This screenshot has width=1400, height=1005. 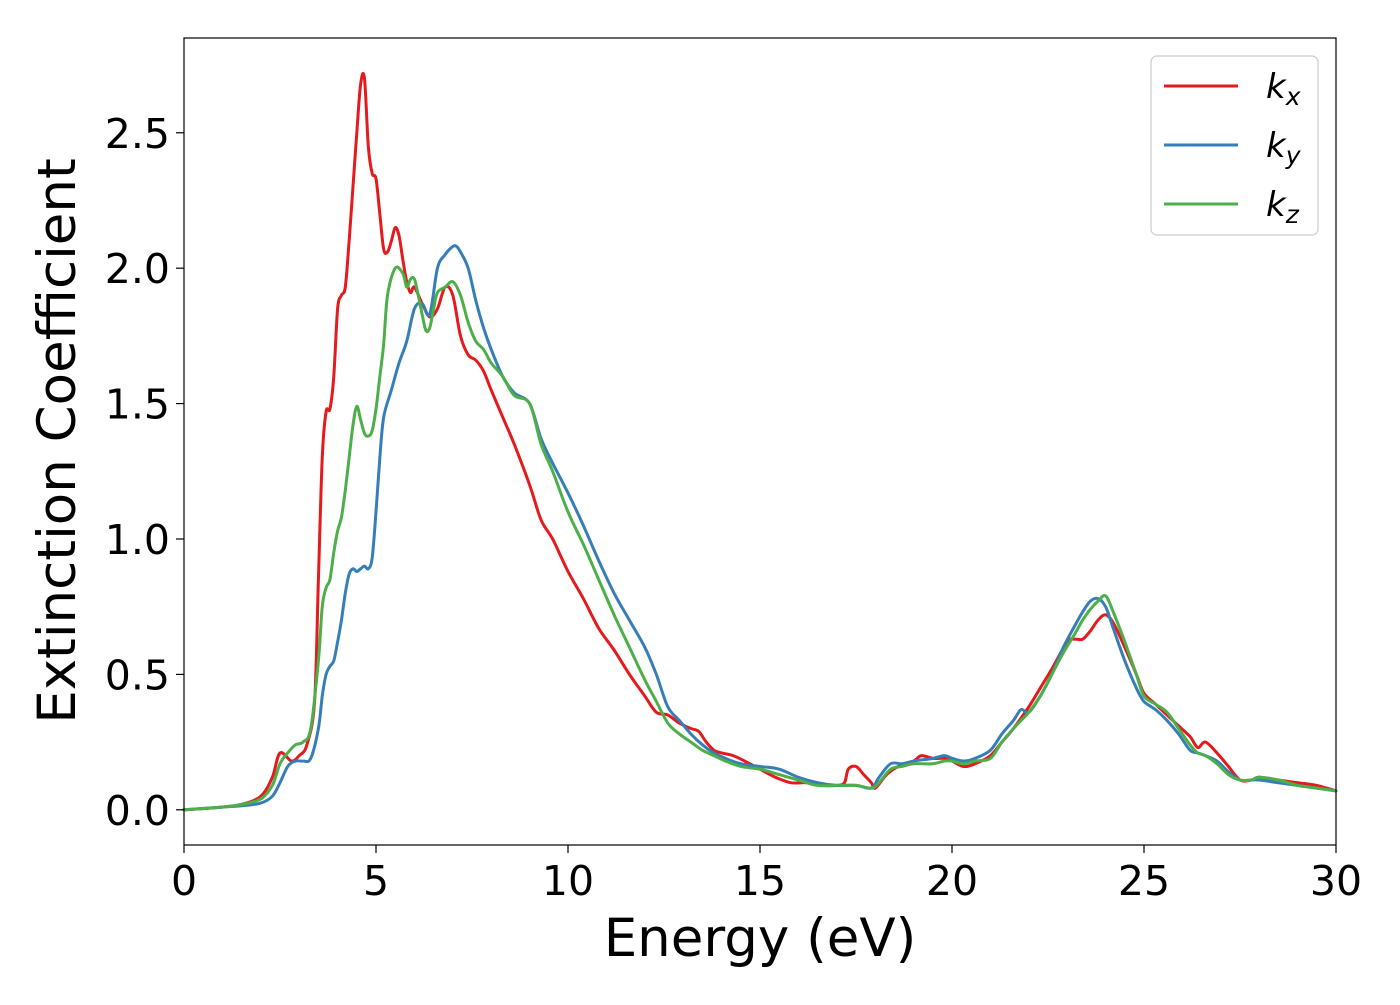 I want to click on x-tick-label: 25, so click(x=1144, y=881).